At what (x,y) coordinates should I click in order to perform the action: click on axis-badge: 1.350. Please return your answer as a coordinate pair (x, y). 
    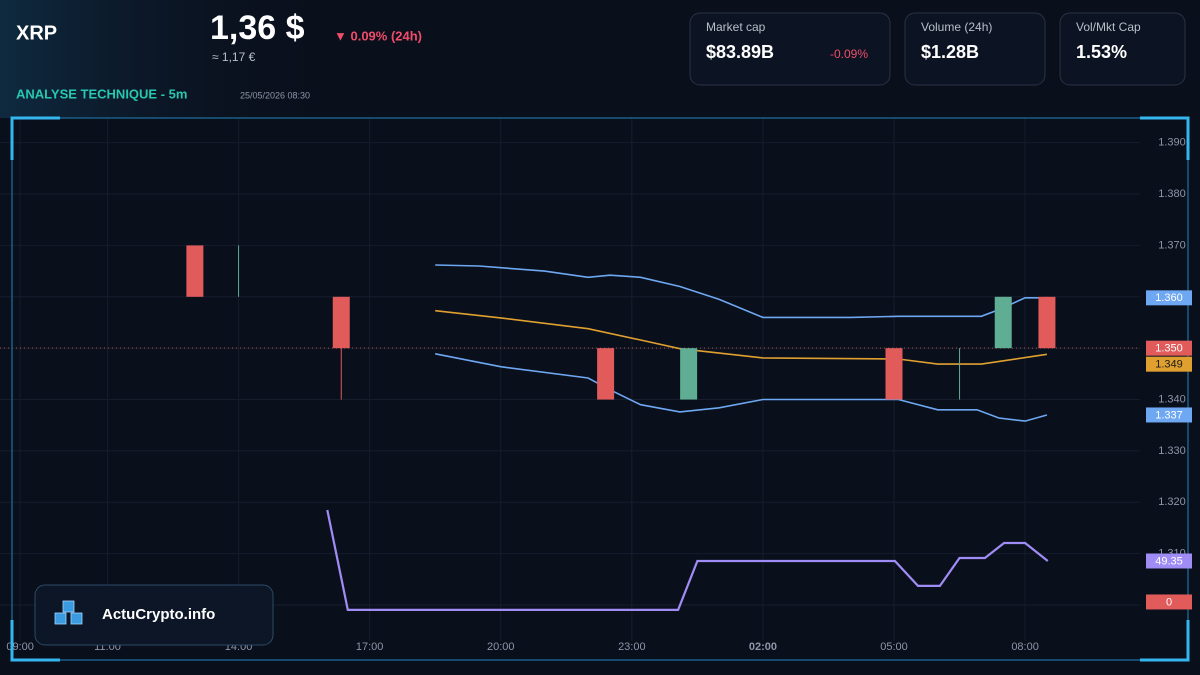
    Looking at the image, I should click on (1169, 348).